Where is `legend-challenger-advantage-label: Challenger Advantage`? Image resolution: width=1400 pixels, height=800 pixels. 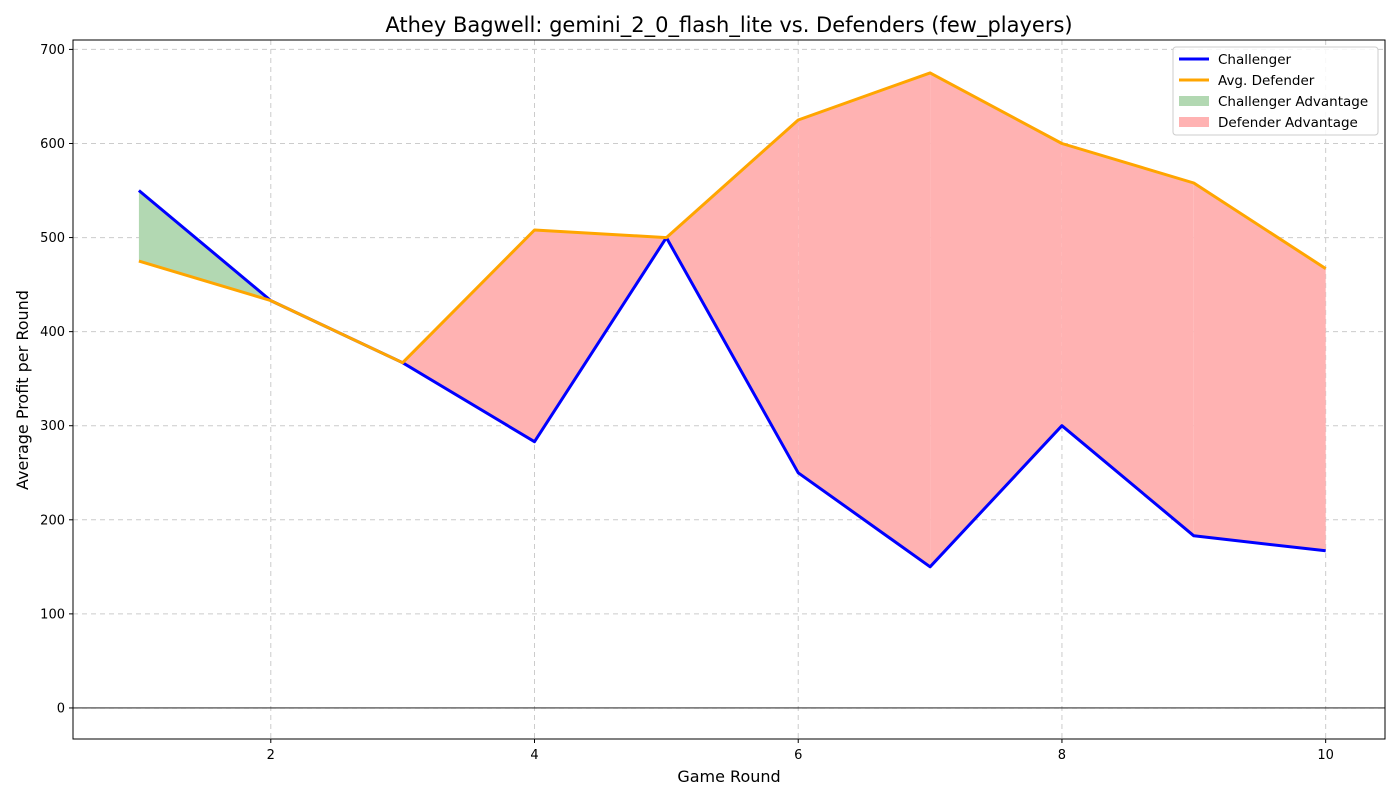 legend-challenger-advantage-label: Challenger Advantage is located at coordinates (1293, 102).